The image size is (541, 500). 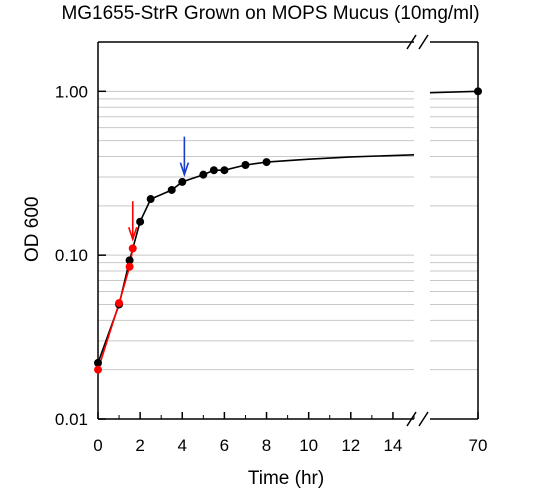 I want to click on x-tick-label: 2, so click(x=139, y=445).